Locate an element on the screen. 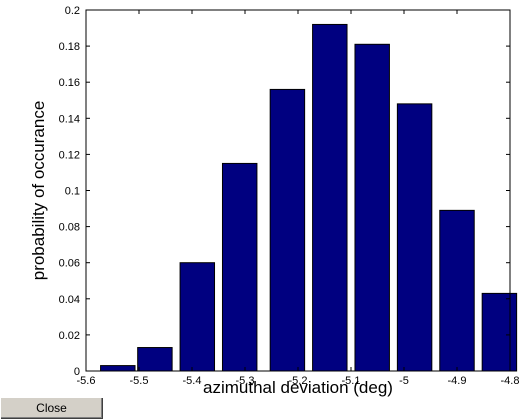 This screenshot has height=419, width=524. y-tick-label: 0.04 is located at coordinates (69, 300).